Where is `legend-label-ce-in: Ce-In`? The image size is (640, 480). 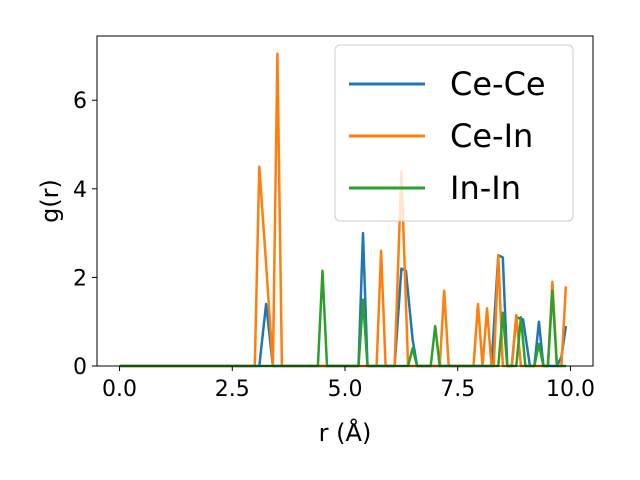 legend-label-ce-in: Ce-In is located at coordinates (491, 136).